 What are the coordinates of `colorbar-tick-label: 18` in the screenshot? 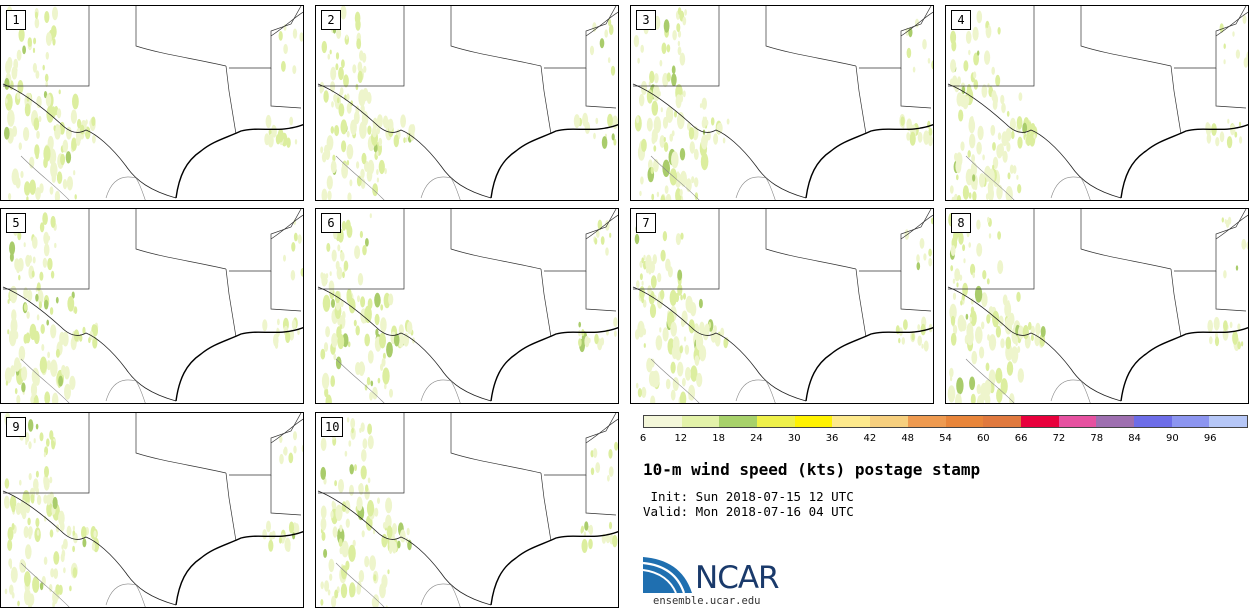 It's located at (718, 438).